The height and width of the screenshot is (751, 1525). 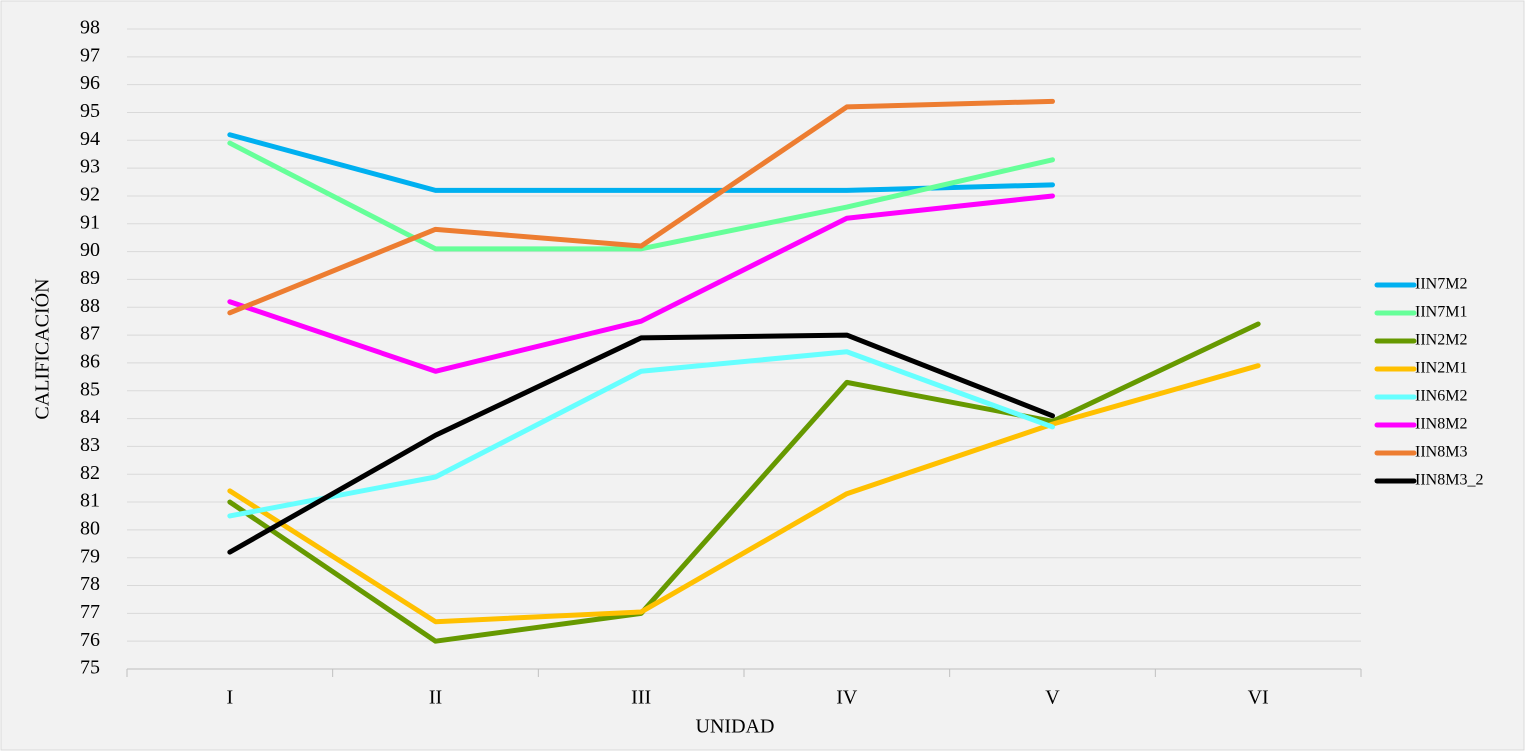 I want to click on x-tick-label: V, so click(x=1052, y=698).